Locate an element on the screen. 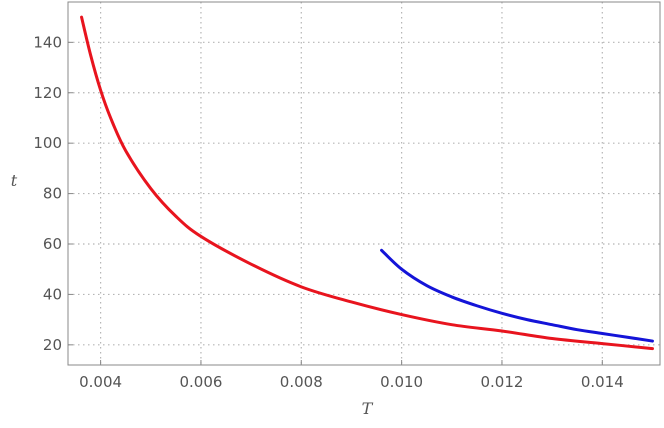  y-tick-label: 60 is located at coordinates (52, 244).